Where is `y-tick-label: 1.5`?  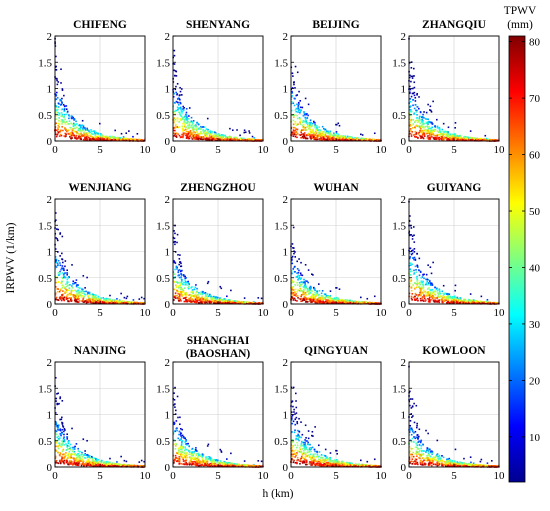
y-tick-label: 1.5 is located at coordinates (399, 63).